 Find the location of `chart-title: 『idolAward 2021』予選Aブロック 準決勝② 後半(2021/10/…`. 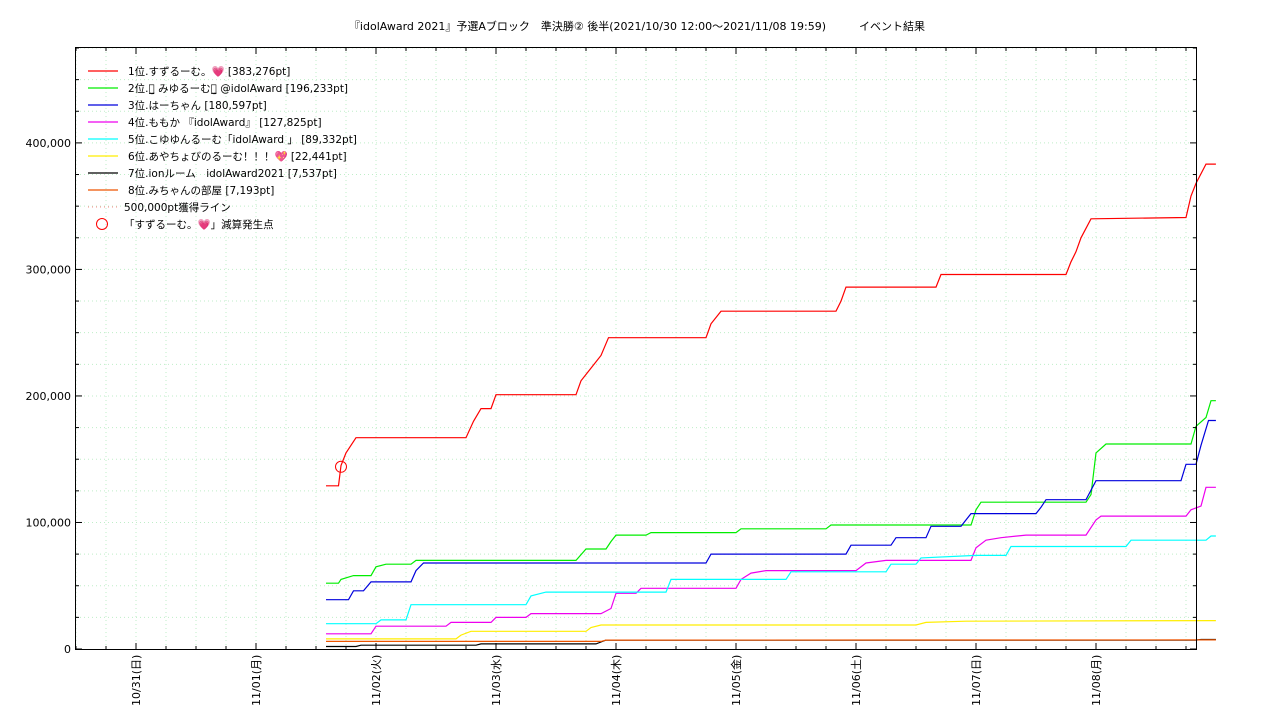

chart-title: 『idolAward 2021』予選Aブロック 準決勝② 後半(2021/10/… is located at coordinates (637, 26).